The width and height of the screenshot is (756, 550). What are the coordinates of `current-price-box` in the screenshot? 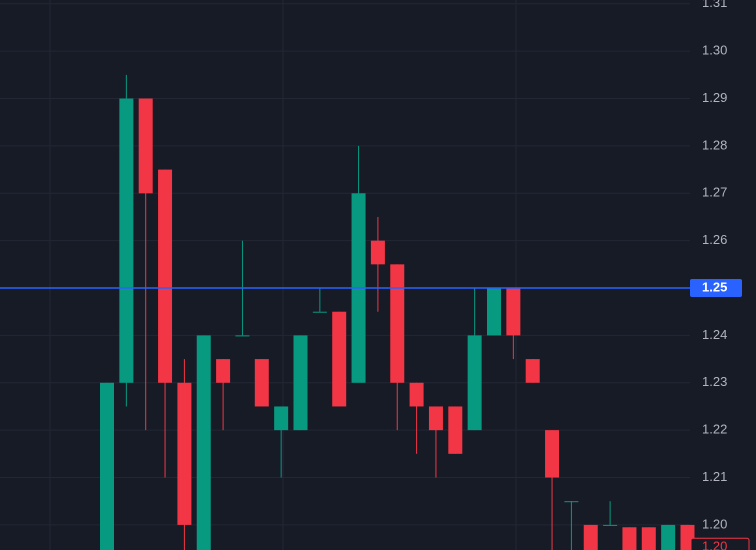 It's located at (720, 543).